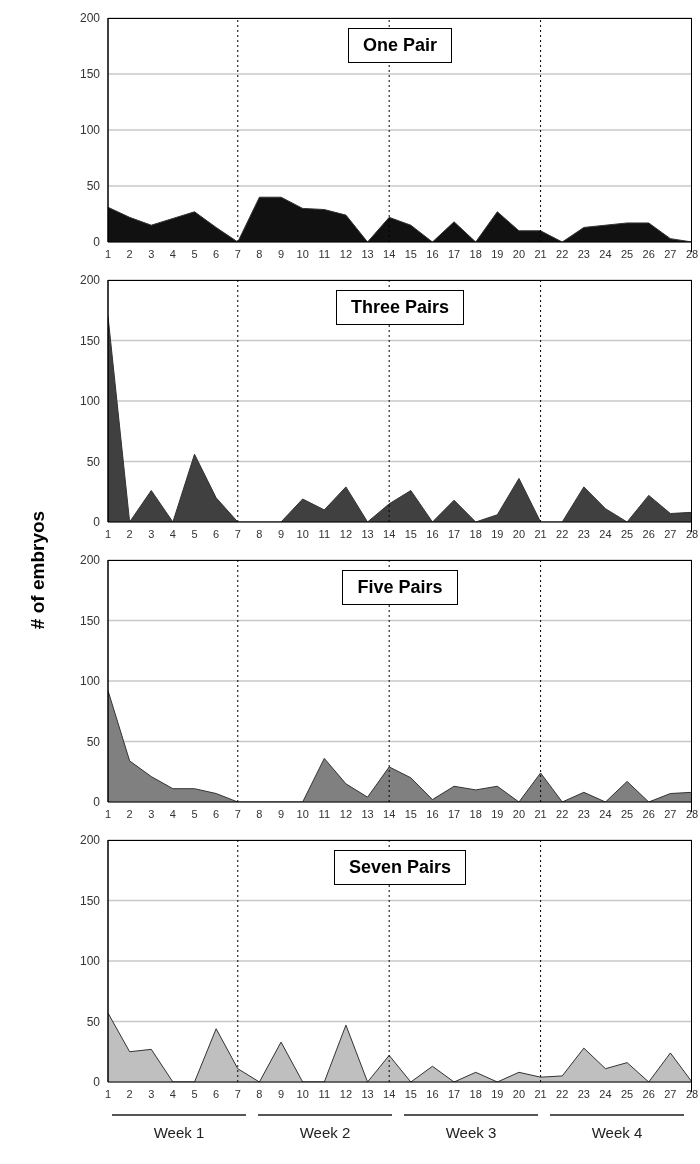 Image resolution: width=700 pixels, height=1164 pixels. I want to click on text: Three Pairs, so click(400, 307).